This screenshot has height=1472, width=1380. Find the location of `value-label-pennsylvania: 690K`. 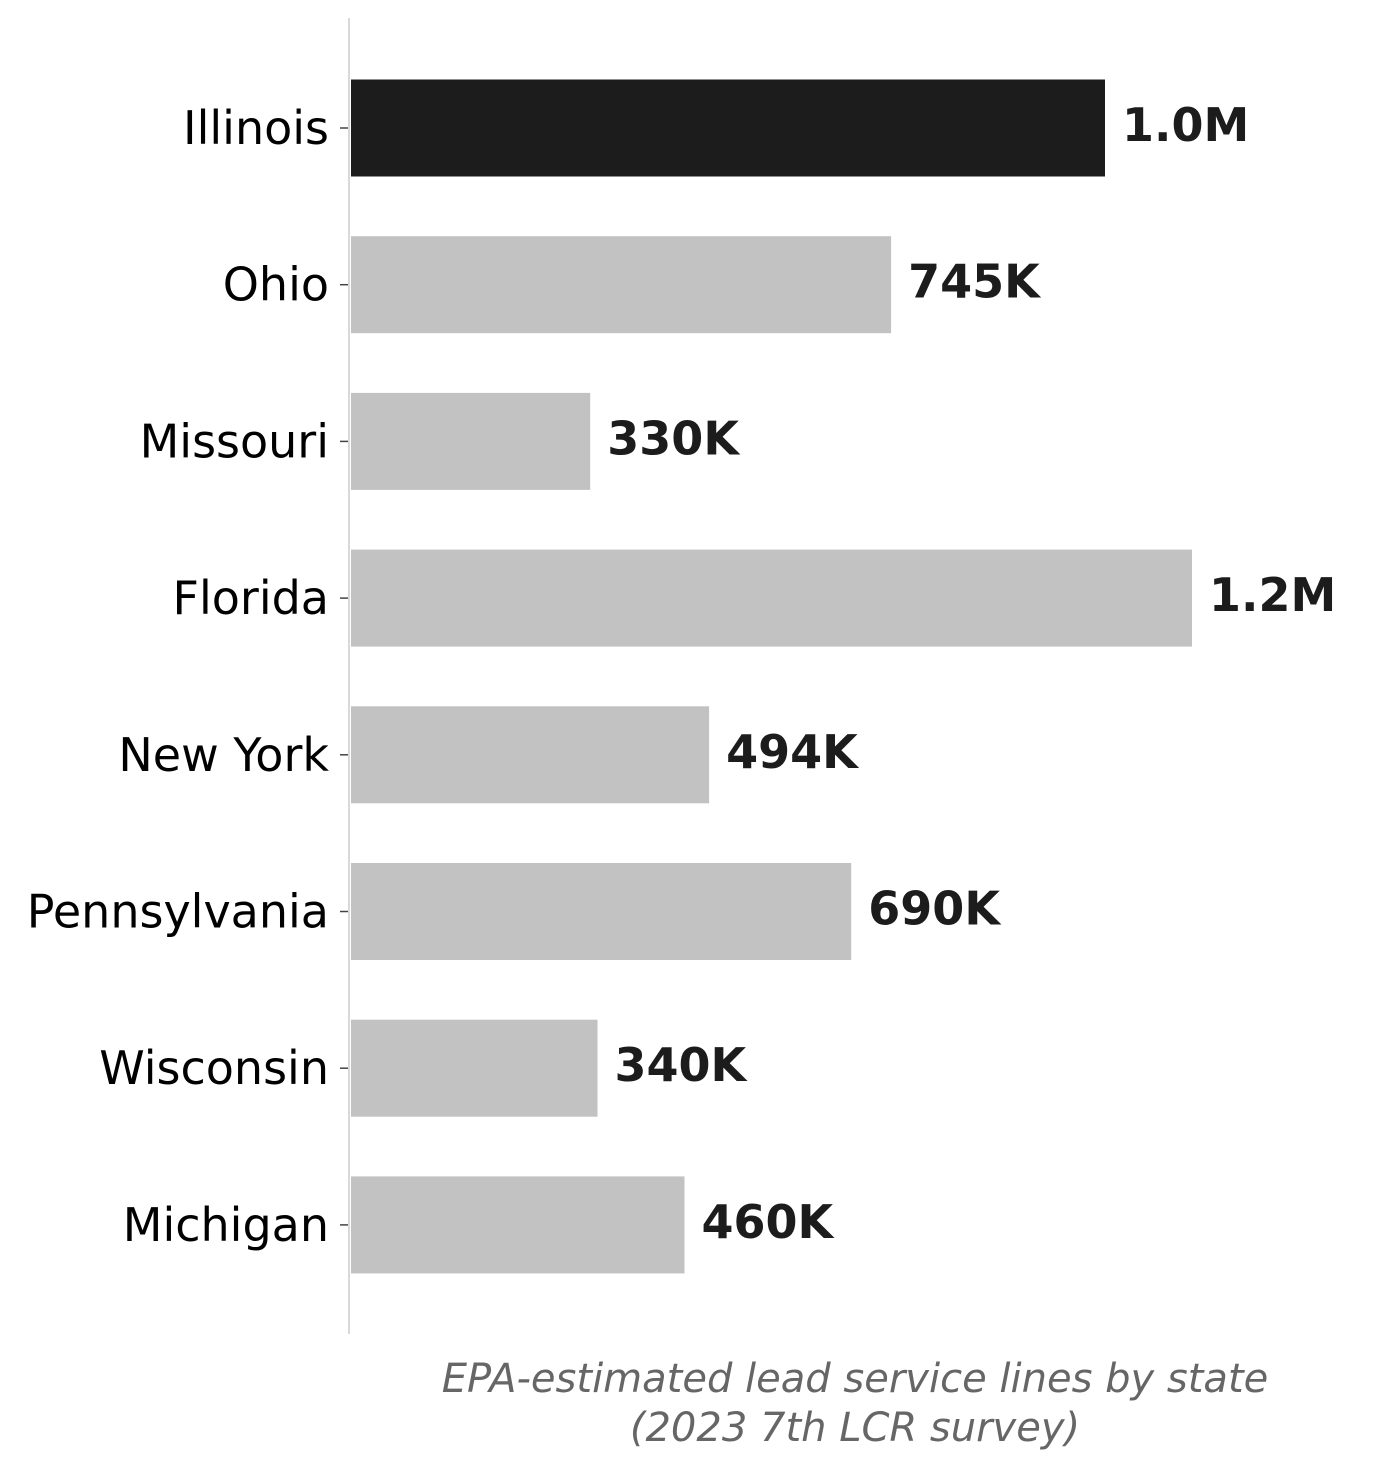

value-label-pennsylvania: 690K is located at coordinates (935, 909).